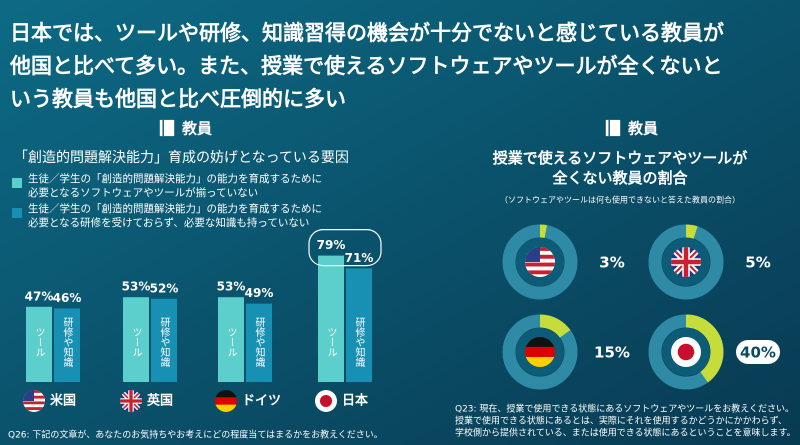  I want to click on value-label: 3%, so click(611, 263).